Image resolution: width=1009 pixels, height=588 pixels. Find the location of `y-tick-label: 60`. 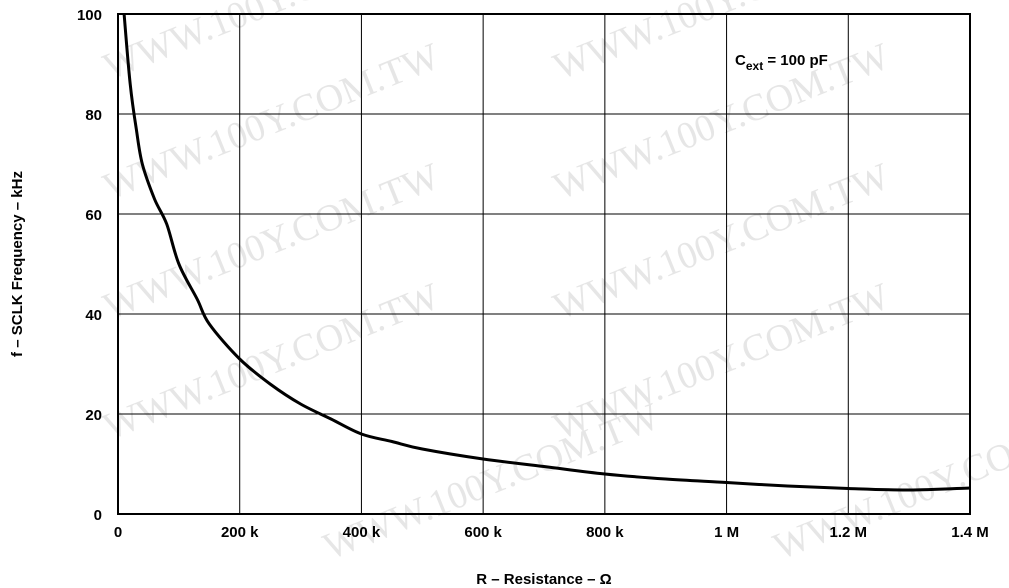

y-tick-label: 60 is located at coordinates (93, 215).